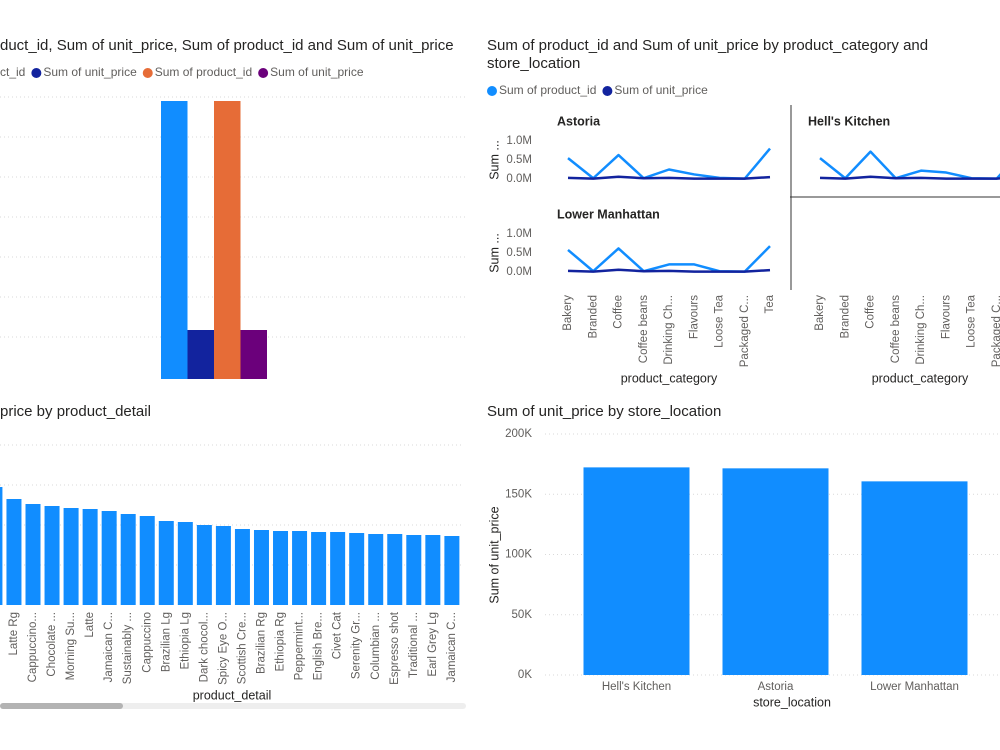 Image resolution: width=1000 pixels, height=750 pixels. What do you see at coordinates (232, 695) in the screenshot?
I see `x-axis-title: product_detail` at bounding box center [232, 695].